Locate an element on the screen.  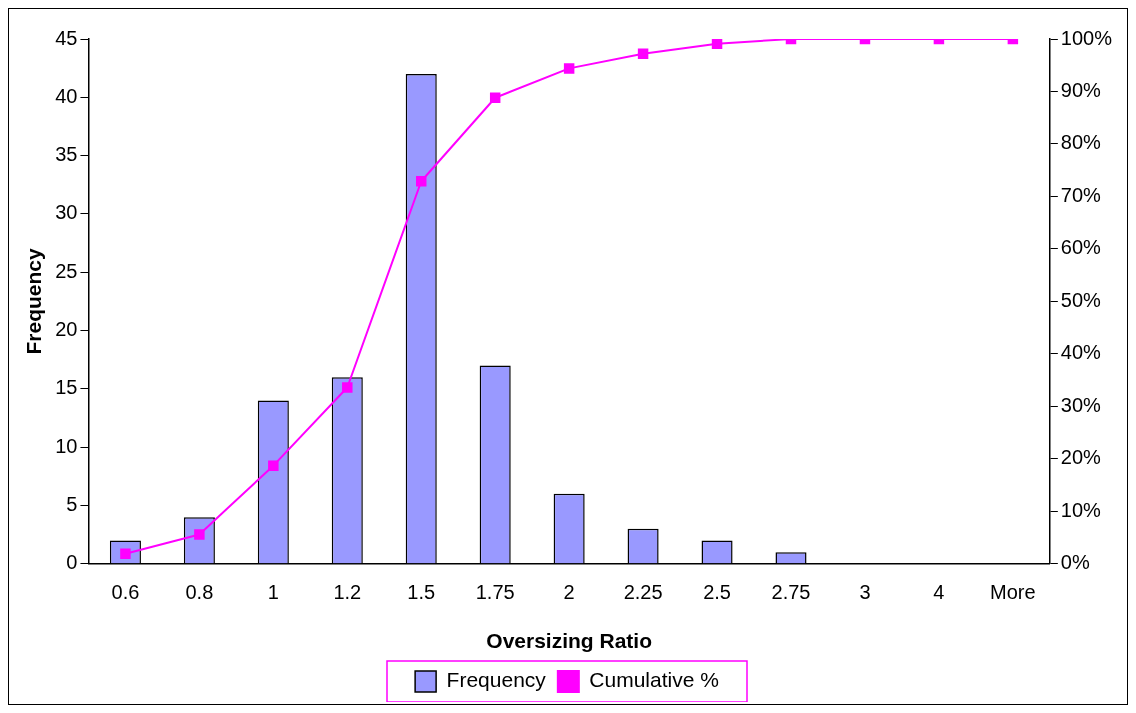
y-tick-label: 15 is located at coordinates (66, 387).